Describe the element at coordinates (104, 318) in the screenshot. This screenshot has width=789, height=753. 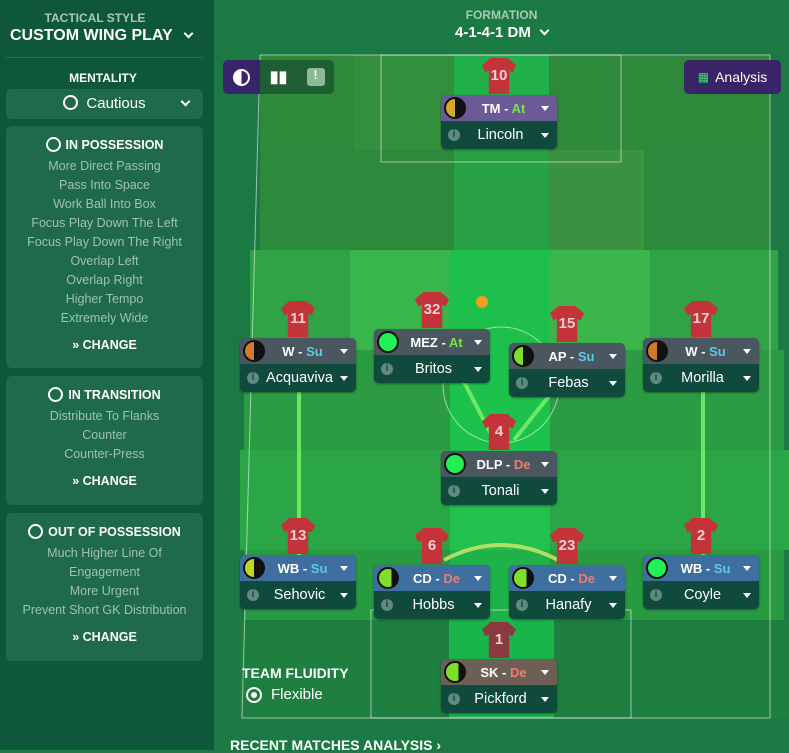
I see `instruction-item: Extremely Wide` at that location.